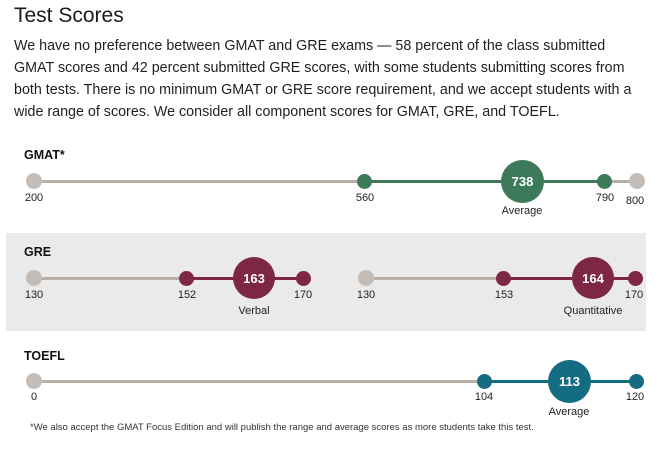 This screenshot has width=660, height=454. Describe the element at coordinates (186, 278) in the screenshot. I see `gre-verbal-low-dot` at that location.